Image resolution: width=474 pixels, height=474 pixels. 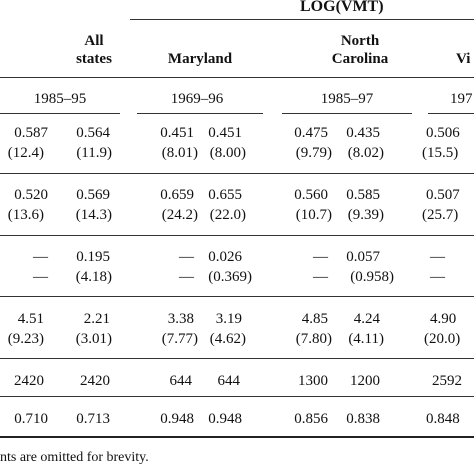 What do you see at coordinates (237, 77) in the screenshot?
I see `header-rule` at bounding box center [237, 77].